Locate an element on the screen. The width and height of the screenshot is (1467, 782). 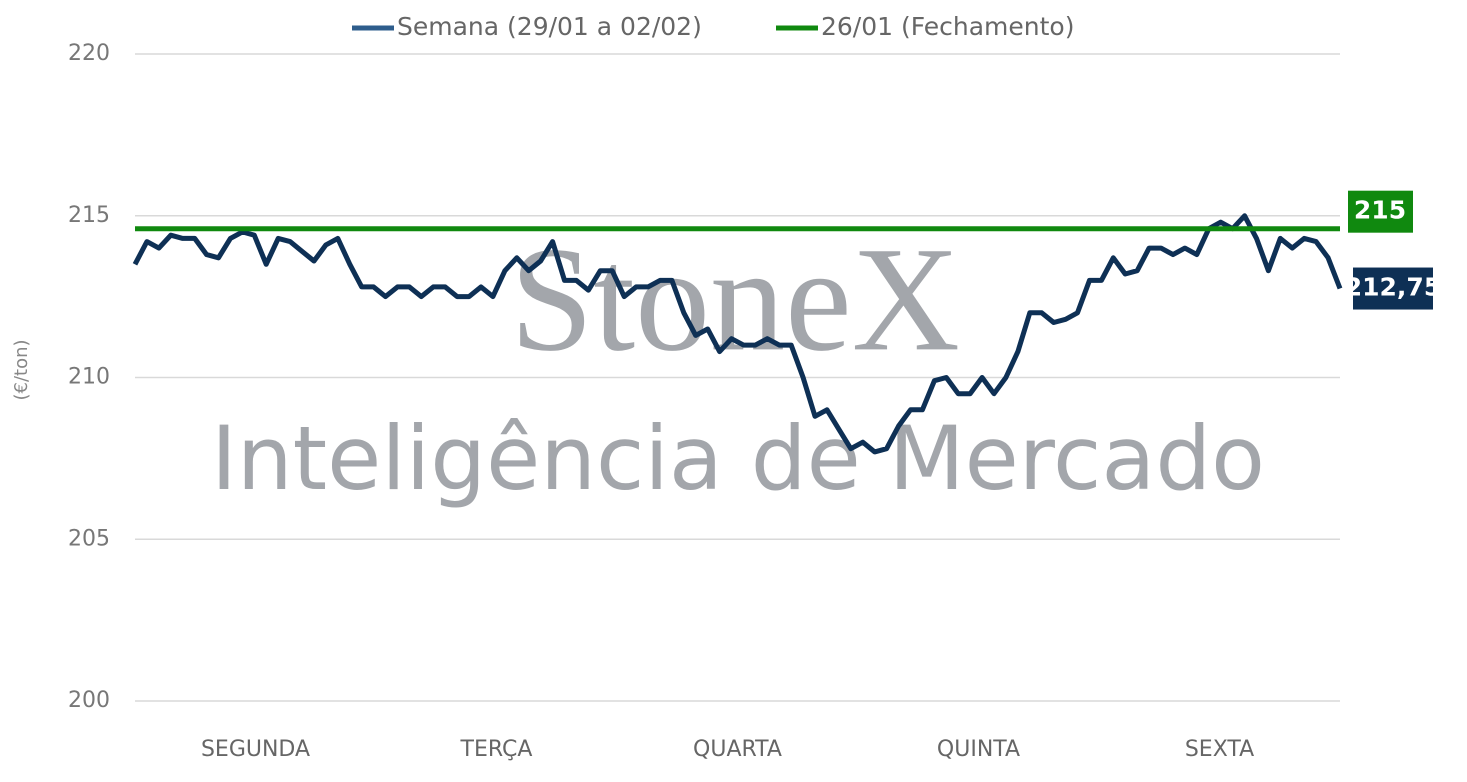
legend-label: Semana (29/01 a 02/02) is located at coordinates (549, 26).